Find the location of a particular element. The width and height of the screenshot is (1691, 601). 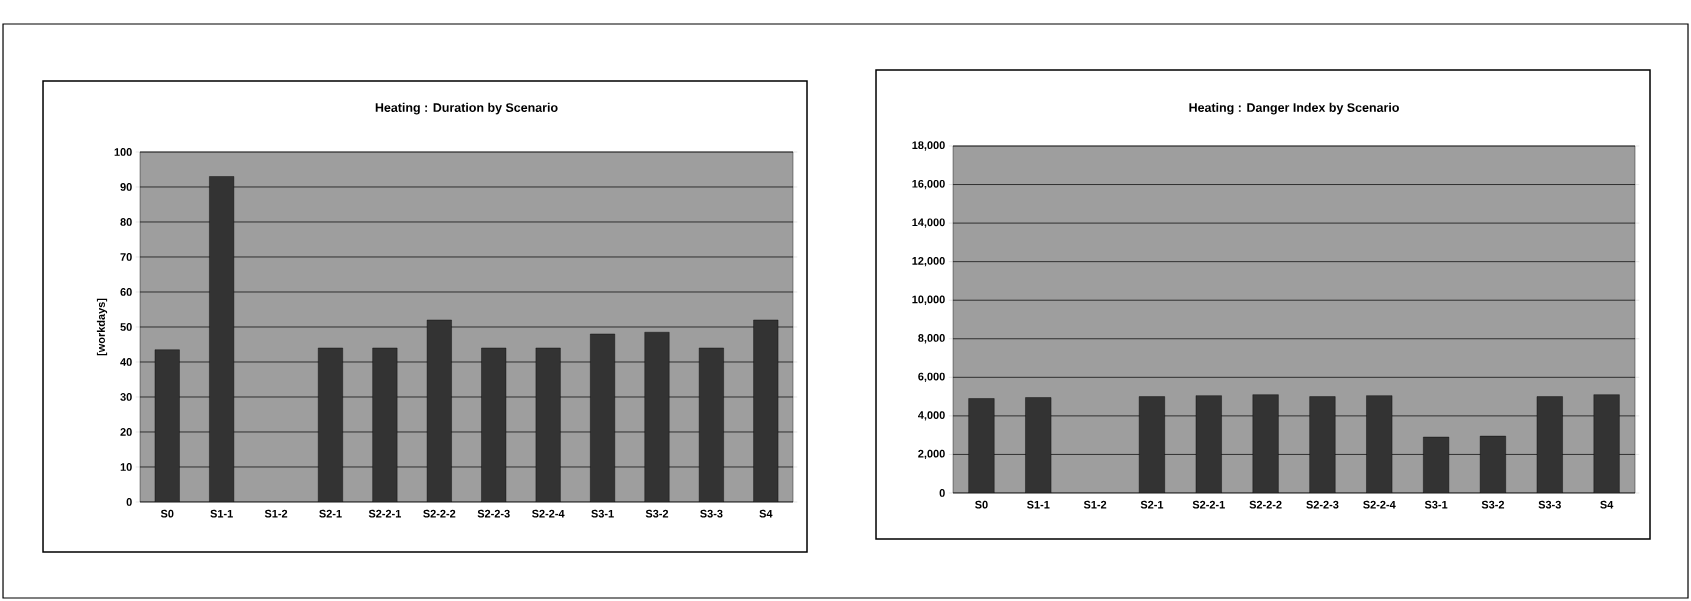

y-tick-label: 80 is located at coordinates (126, 222).